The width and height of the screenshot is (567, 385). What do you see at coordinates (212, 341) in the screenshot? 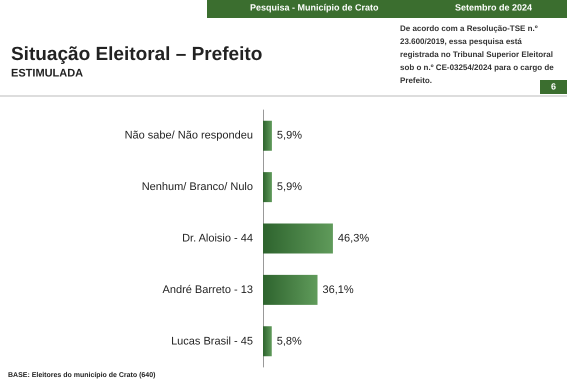
I see `y-tick-label: Lucas Brasil - 45` at bounding box center [212, 341].